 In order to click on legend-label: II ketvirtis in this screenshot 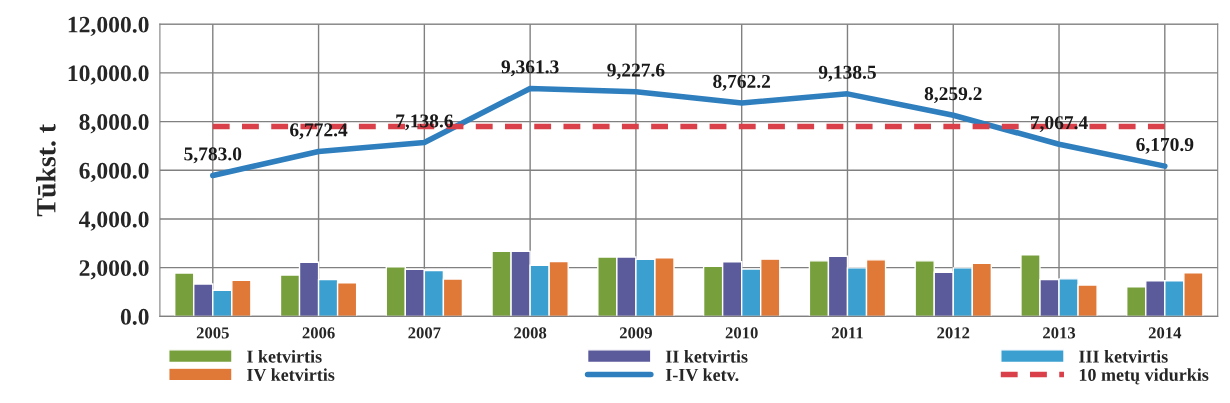, I will do `click(706, 356)`.